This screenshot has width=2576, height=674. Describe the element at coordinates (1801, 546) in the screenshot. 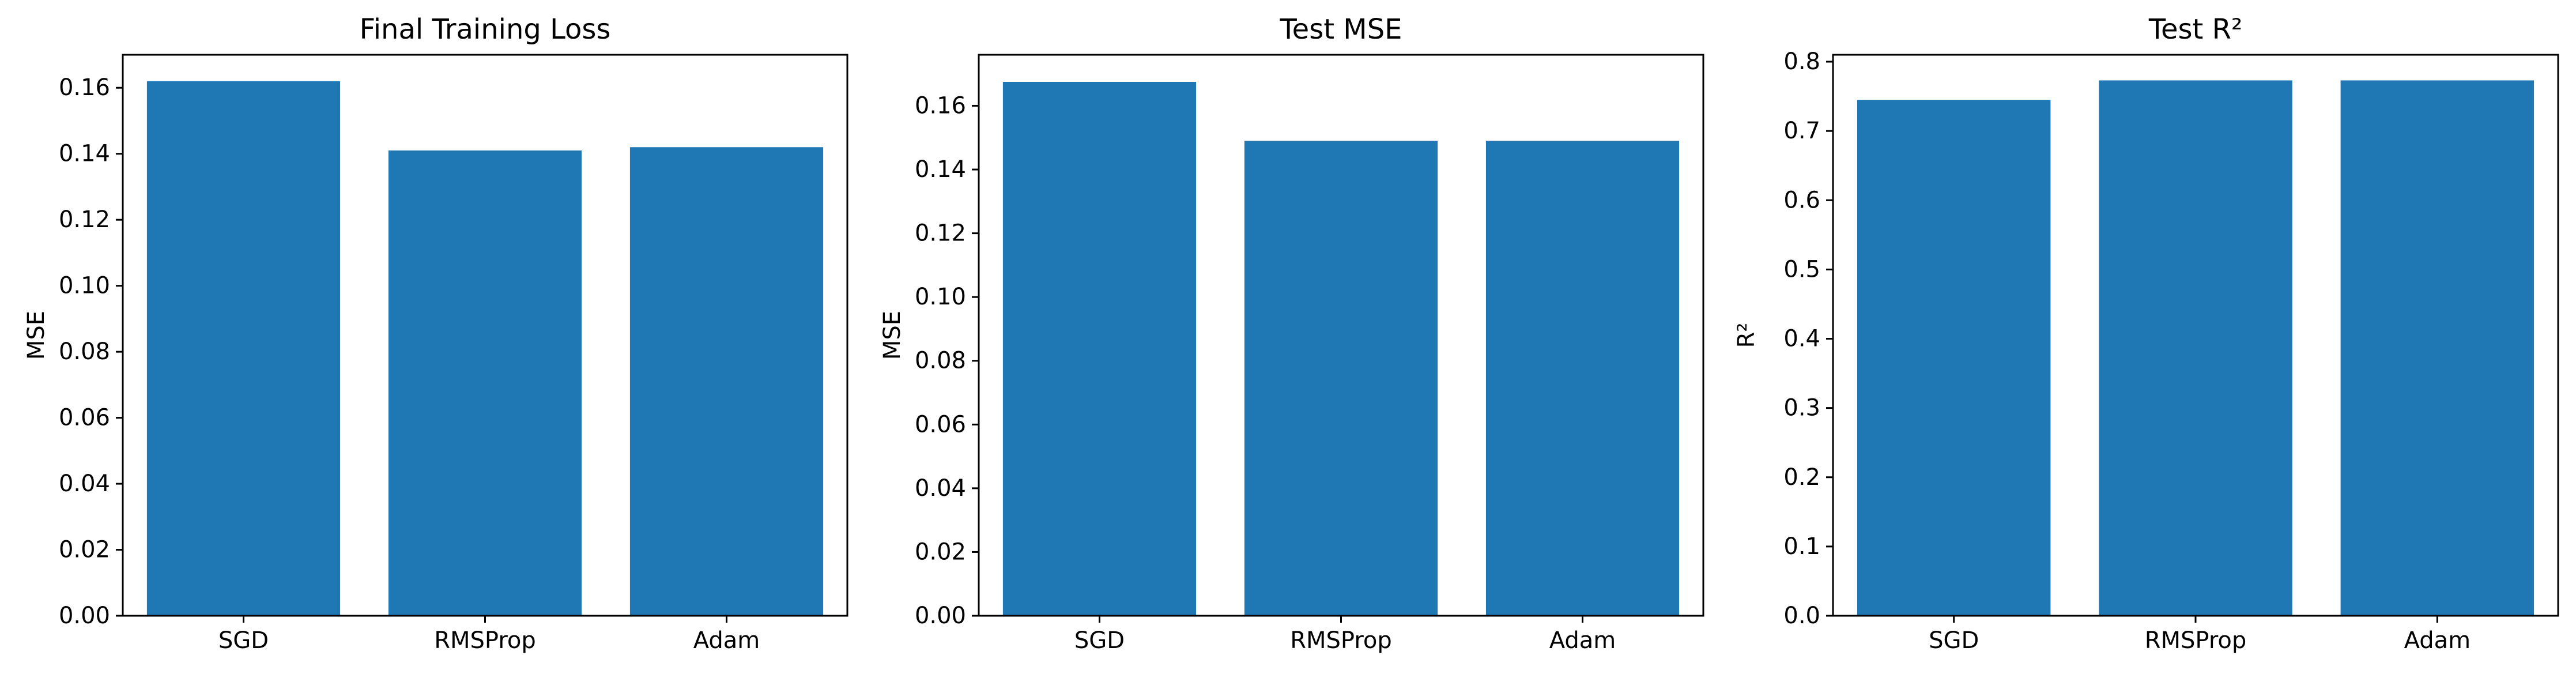

I see `y-tick-label: 0.1` at that location.